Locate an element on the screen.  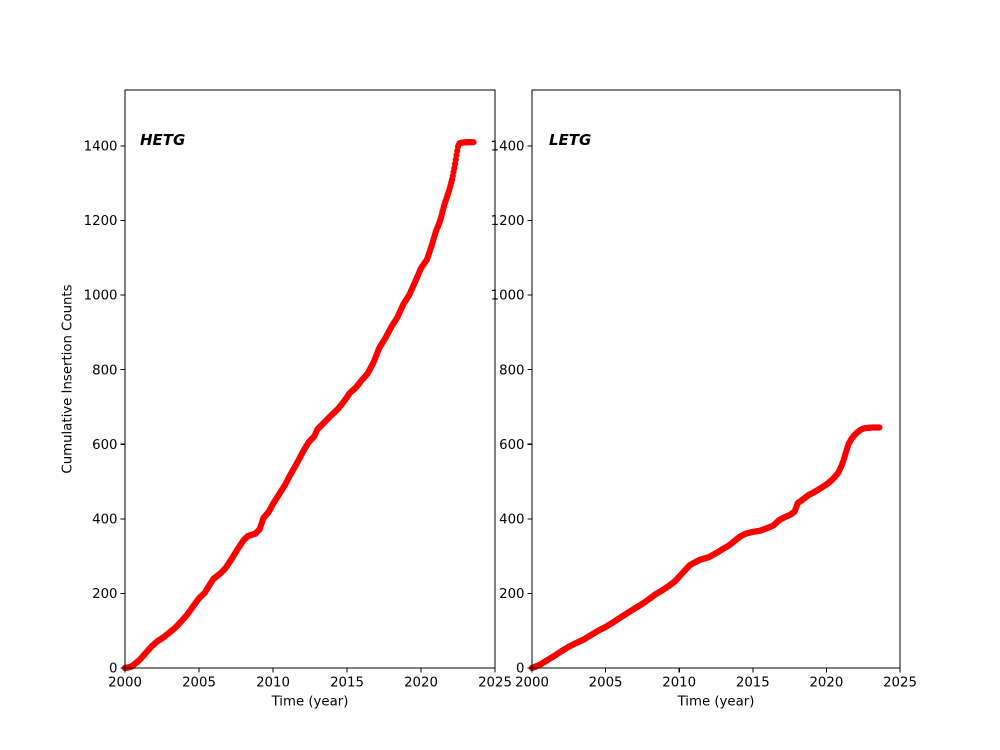
hetg-panel-label: HETG is located at coordinates (163, 140).